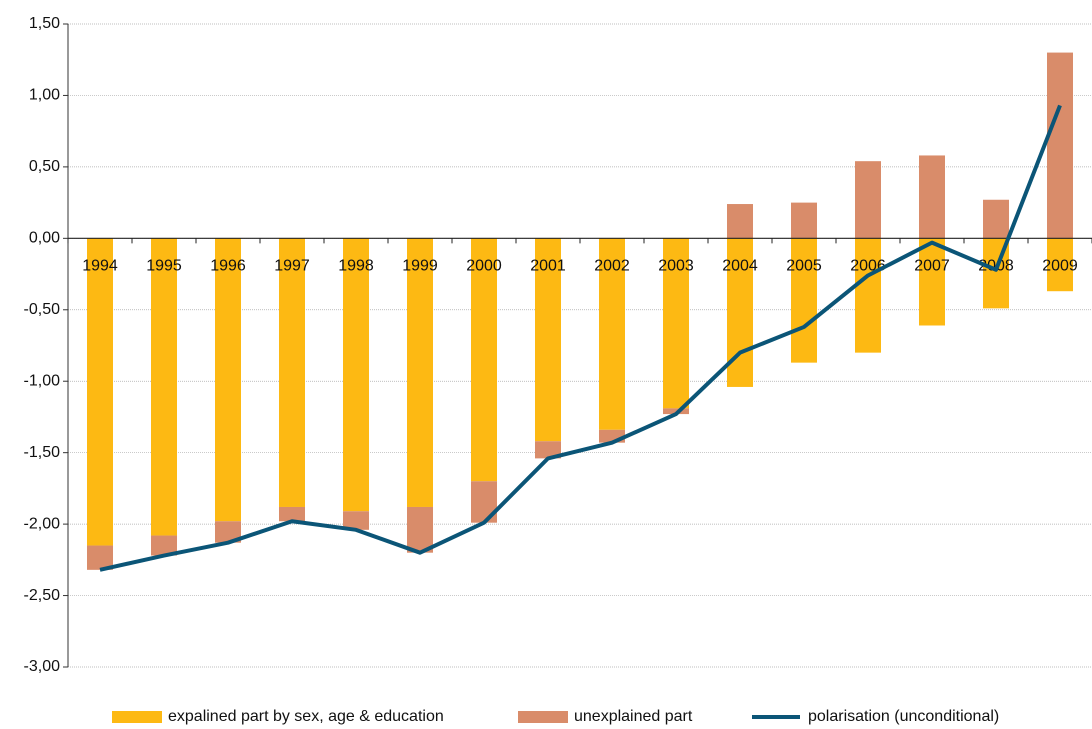 The height and width of the screenshot is (729, 1092). I want to click on x-tick-label: 2005, so click(804, 266).